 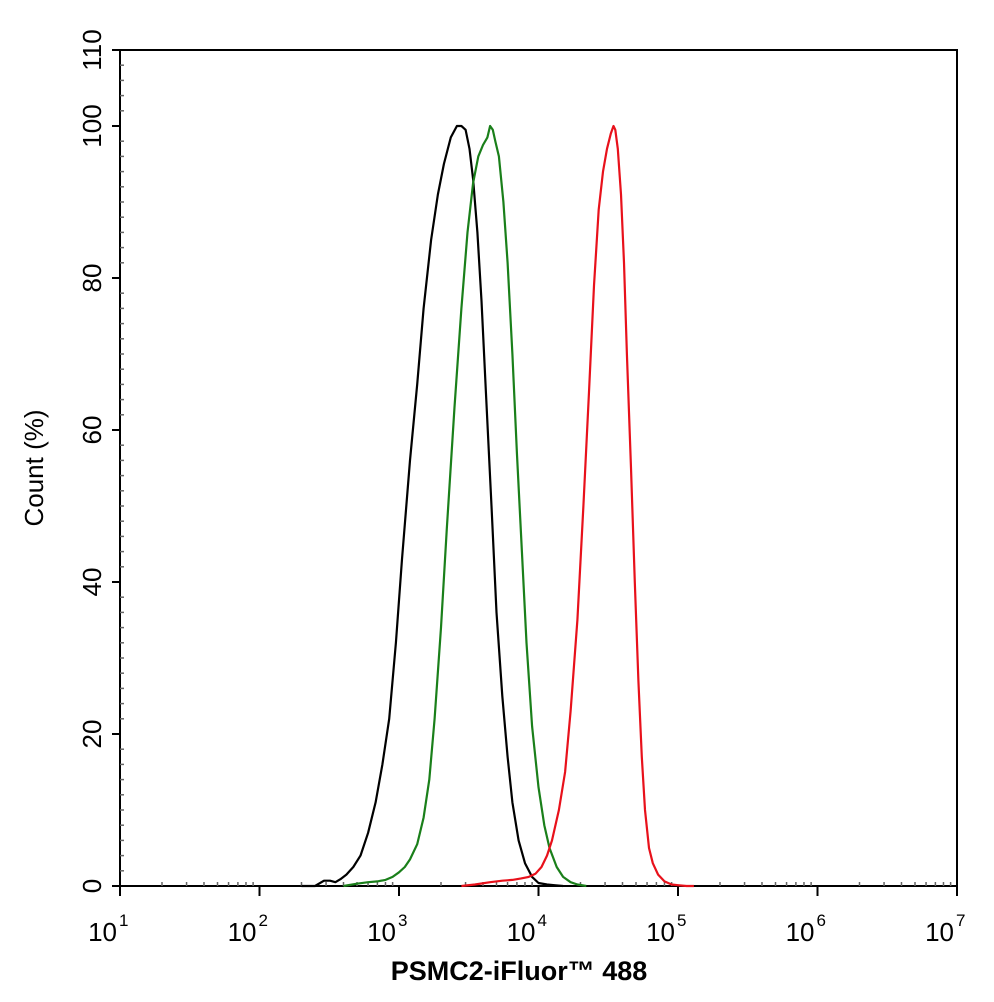 I want to click on x-tick-label: 10 3, so click(x=387, y=929).